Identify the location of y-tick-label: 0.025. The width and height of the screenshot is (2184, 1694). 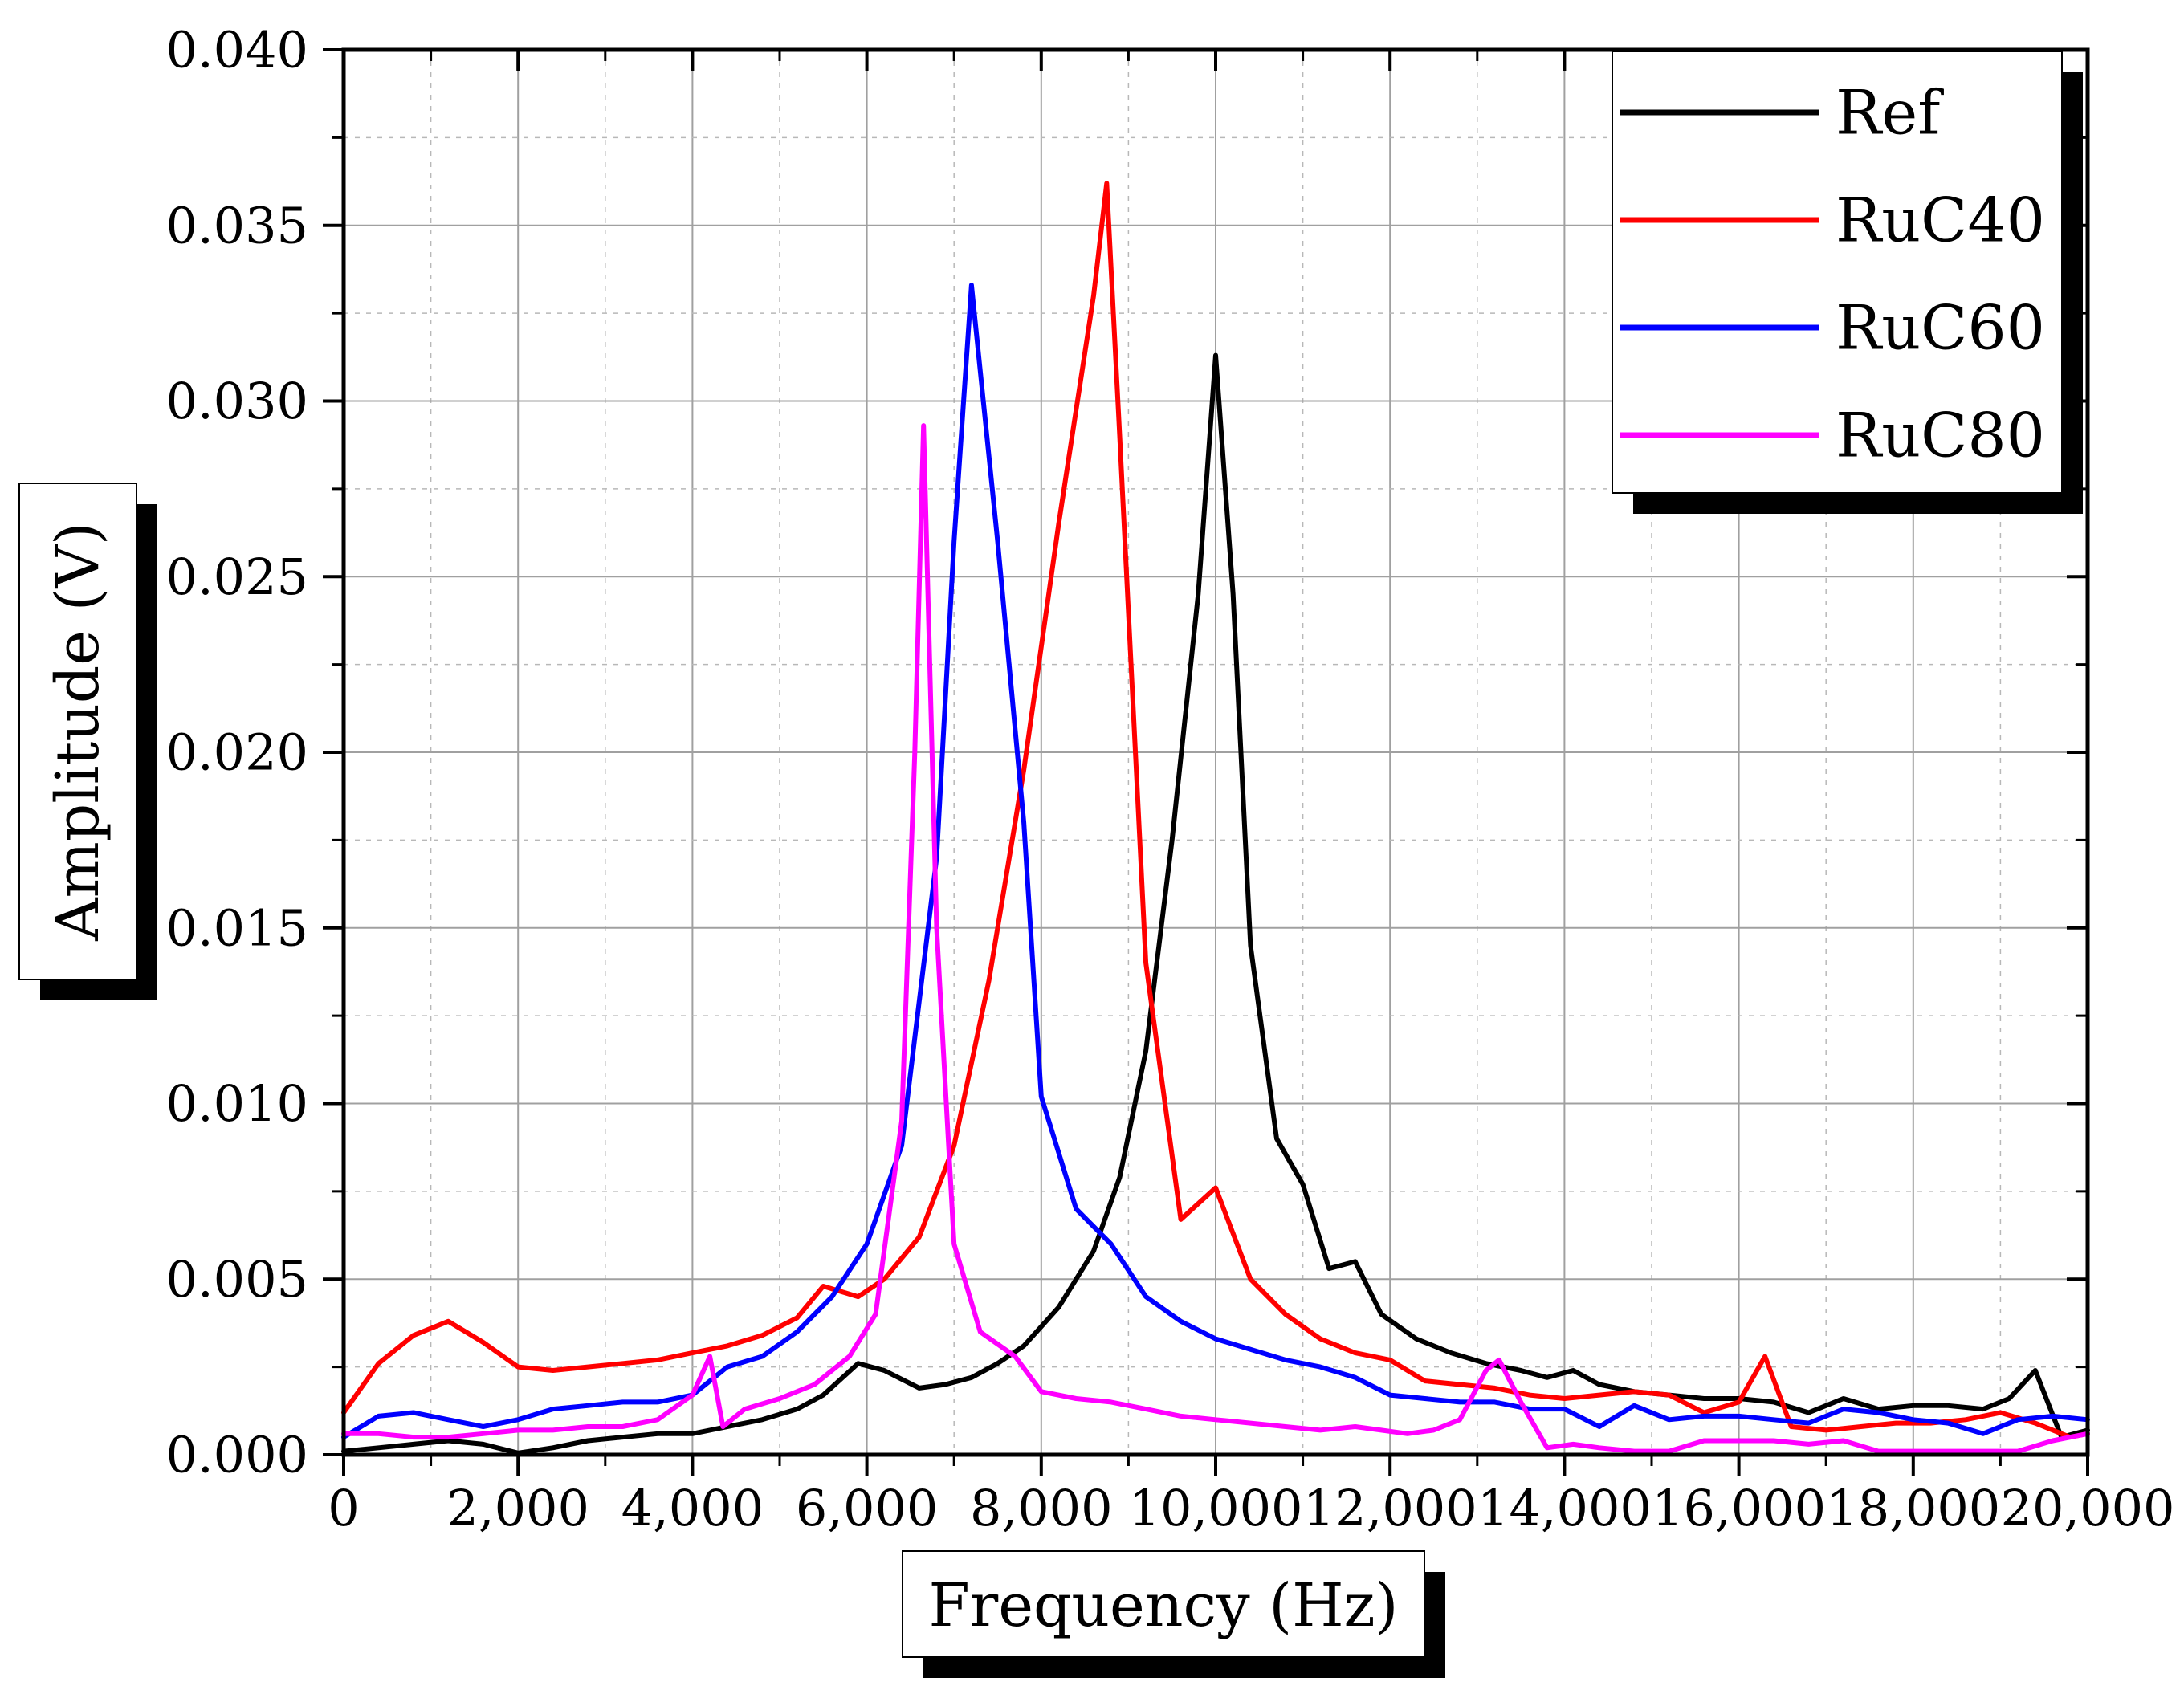
(238, 577).